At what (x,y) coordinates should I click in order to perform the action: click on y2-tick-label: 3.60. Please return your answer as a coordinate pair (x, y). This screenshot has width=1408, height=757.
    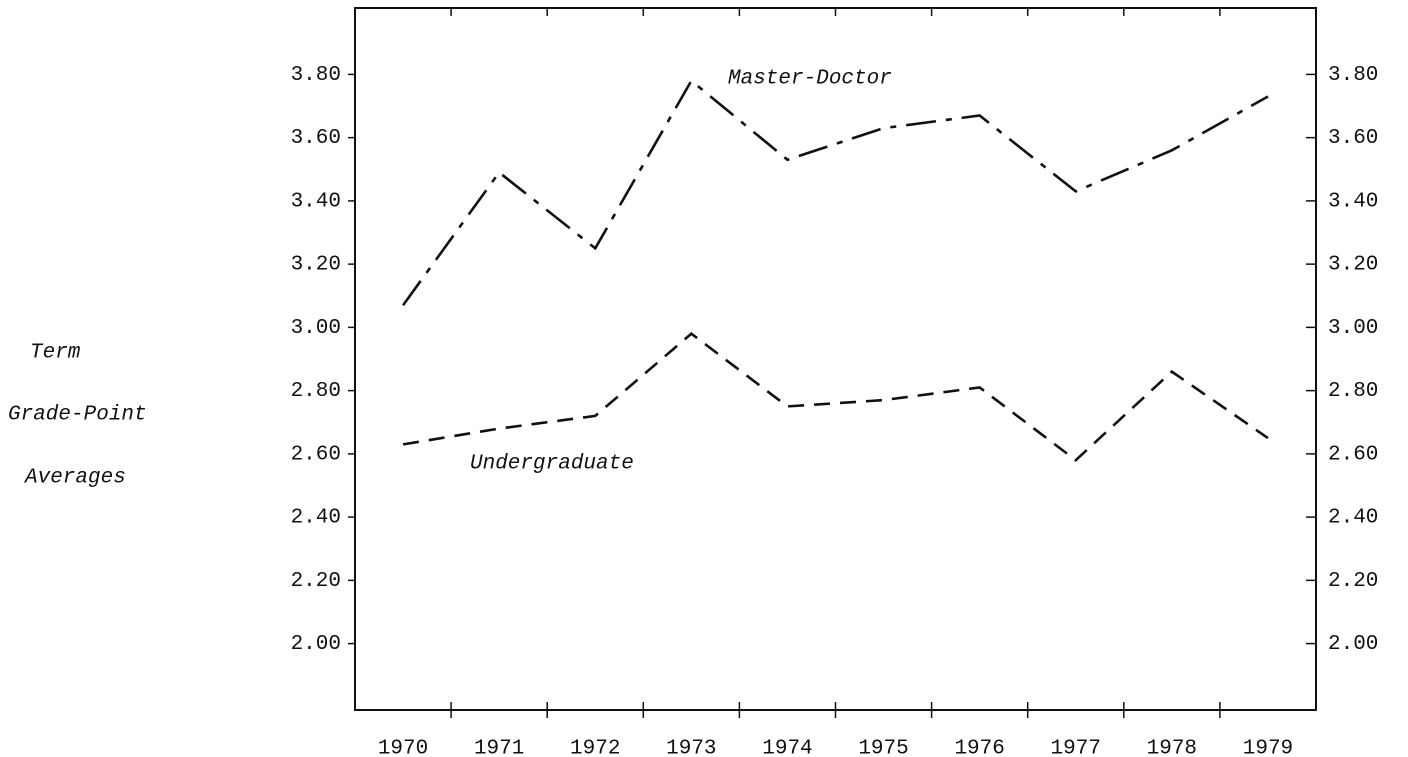
    Looking at the image, I should click on (1353, 138).